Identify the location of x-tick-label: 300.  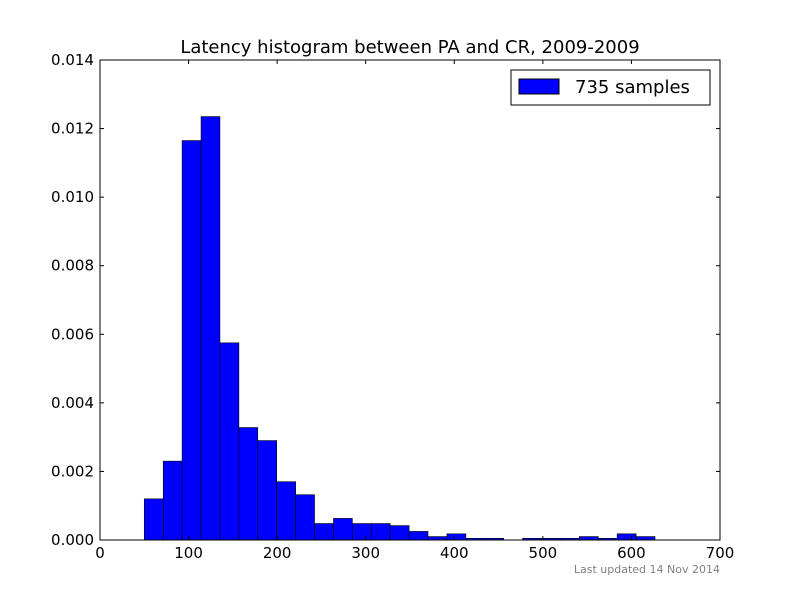
(365, 553).